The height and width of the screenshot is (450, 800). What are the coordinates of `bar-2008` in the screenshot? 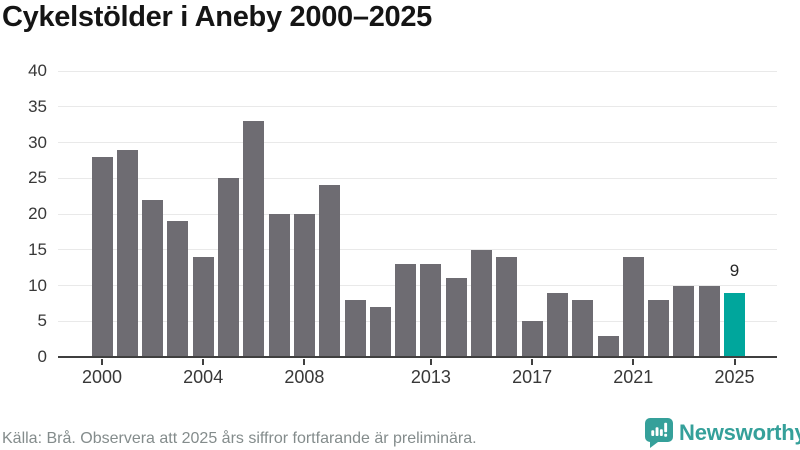 It's located at (304, 285).